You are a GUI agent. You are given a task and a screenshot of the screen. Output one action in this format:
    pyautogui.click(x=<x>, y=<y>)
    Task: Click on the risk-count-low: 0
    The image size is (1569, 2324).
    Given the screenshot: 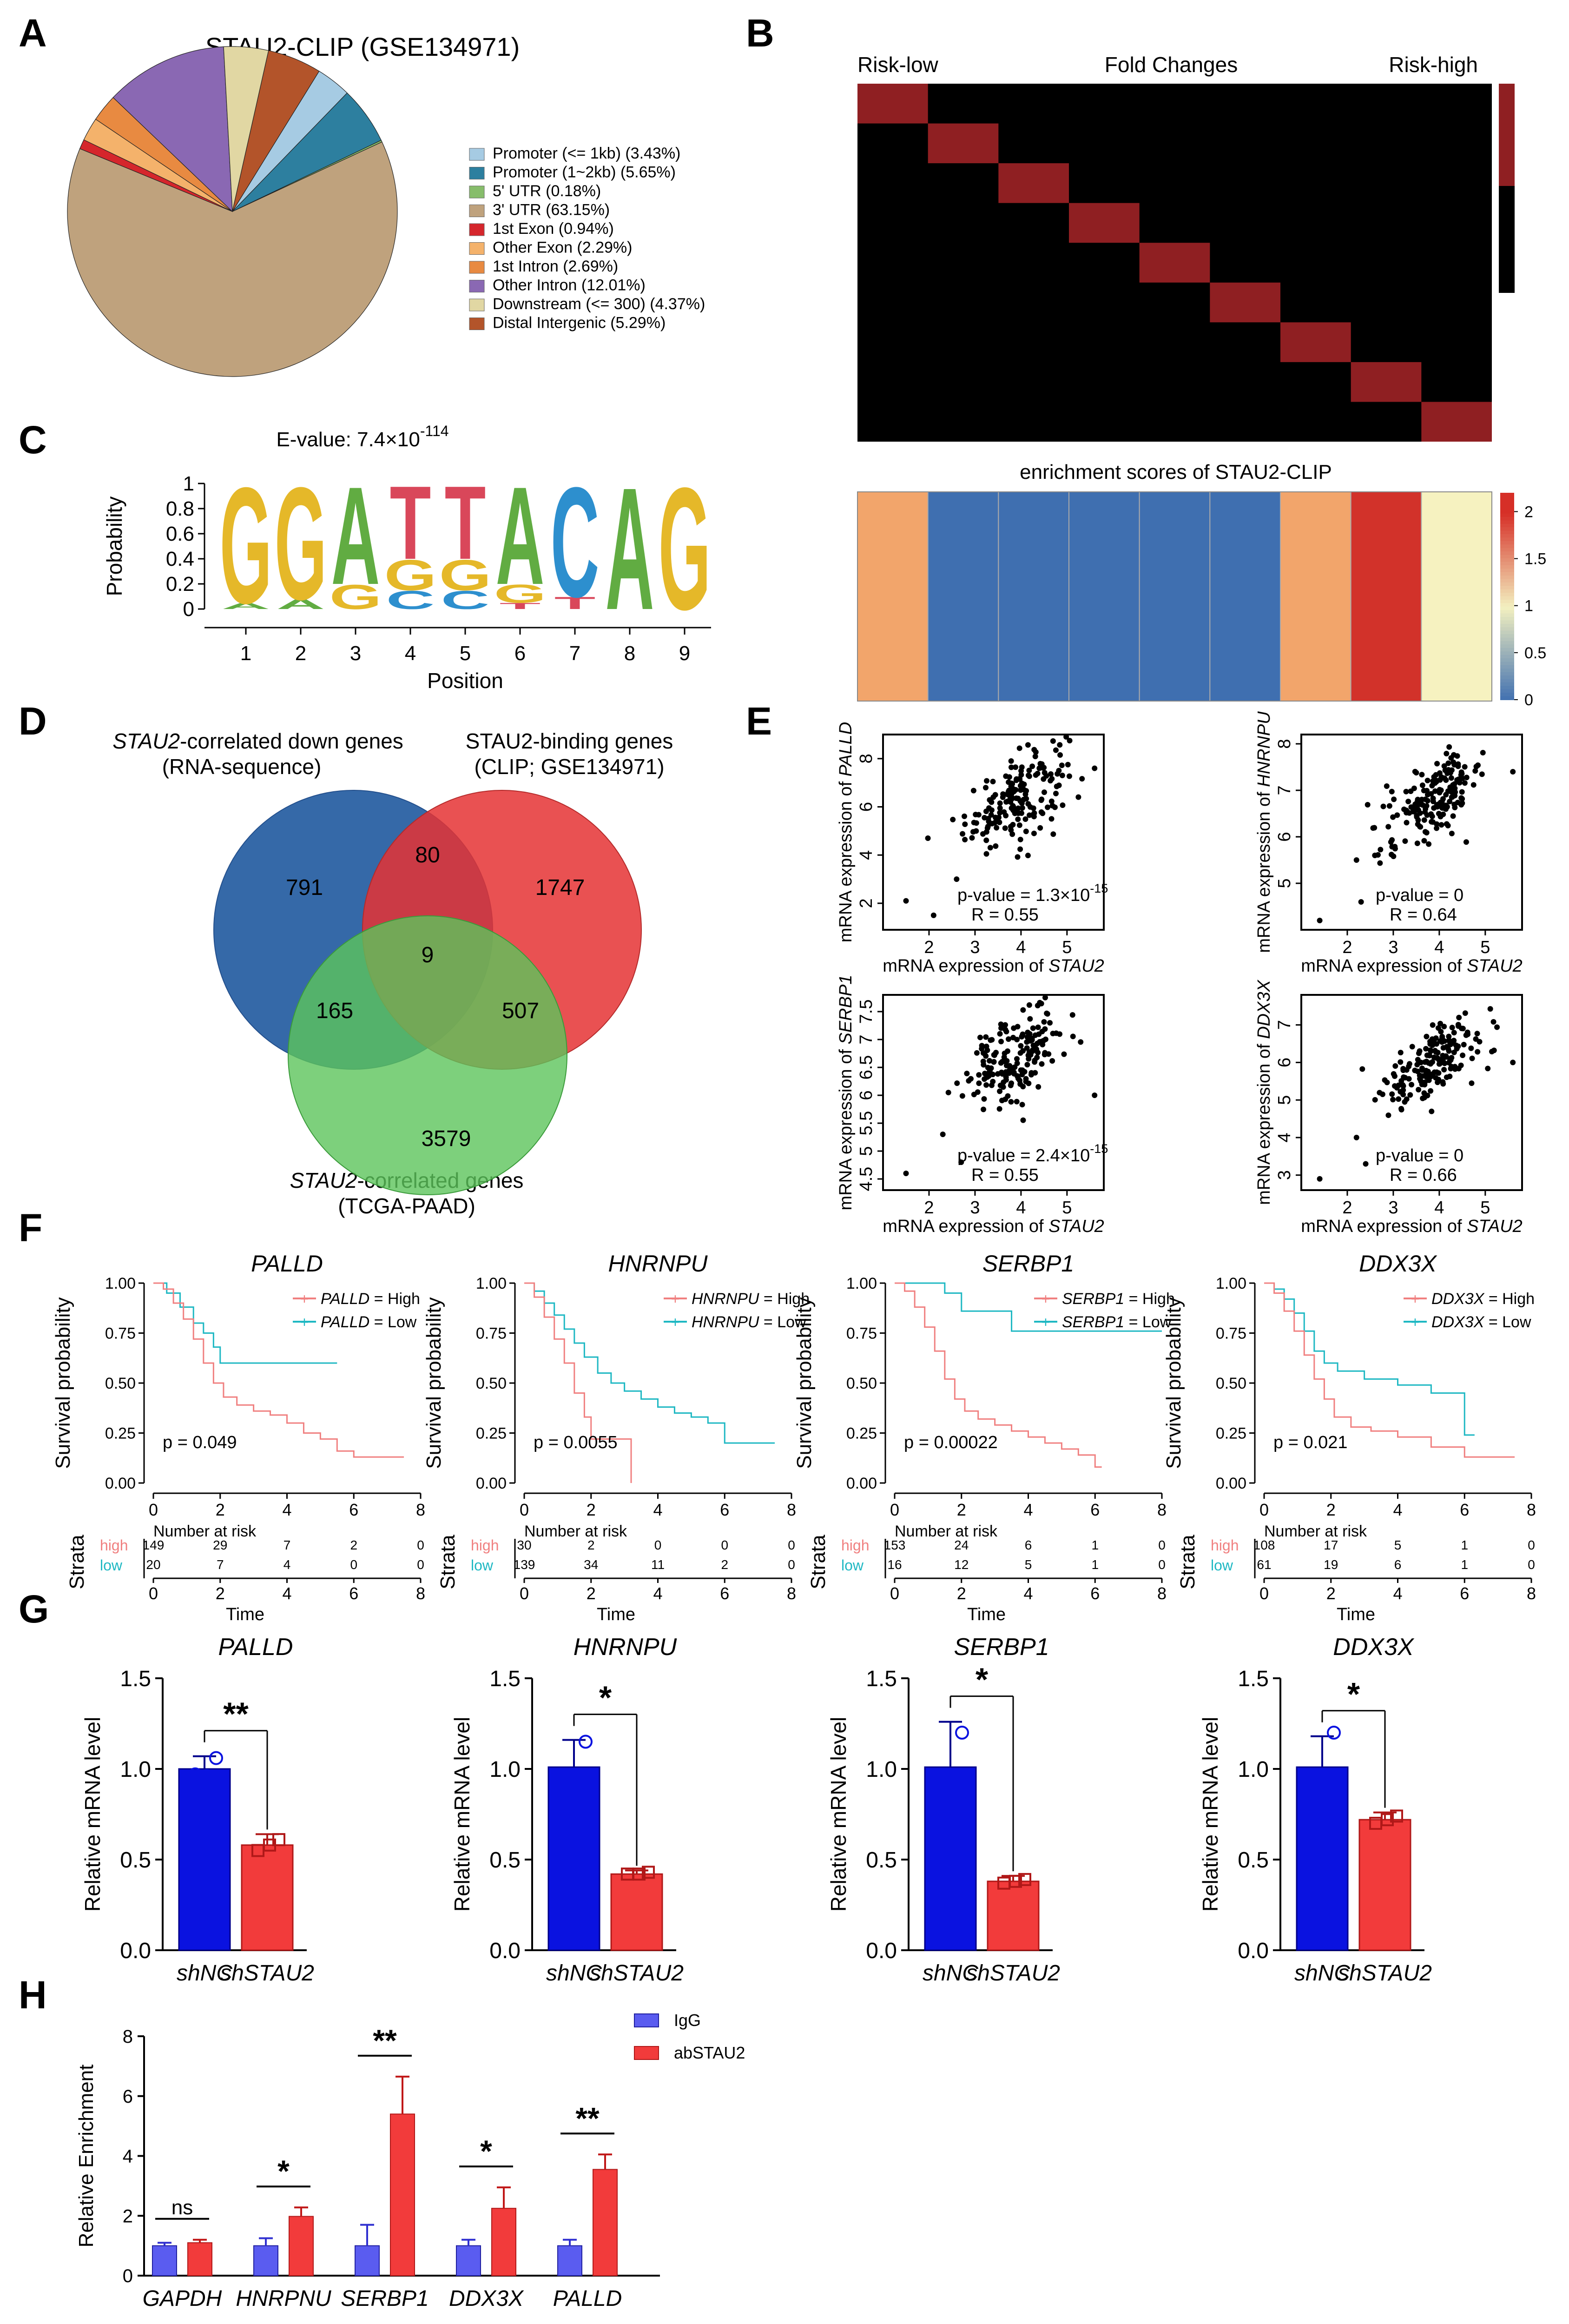 What is the action you would take?
    pyautogui.click(x=1162, y=1564)
    